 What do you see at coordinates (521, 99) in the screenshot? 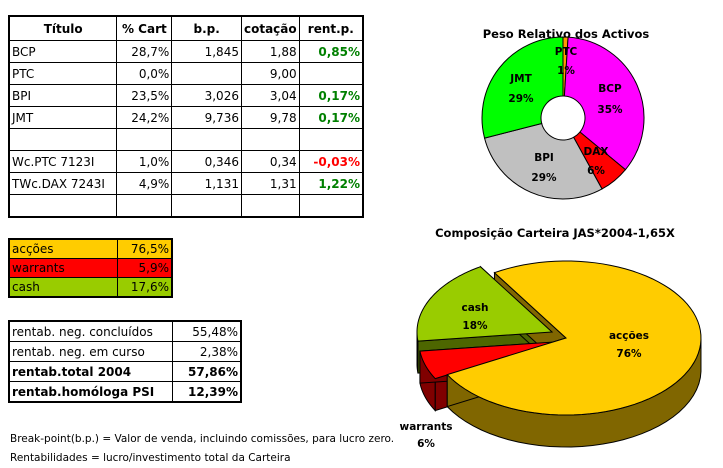
I see `label-jmt-value: 29%` at bounding box center [521, 99].